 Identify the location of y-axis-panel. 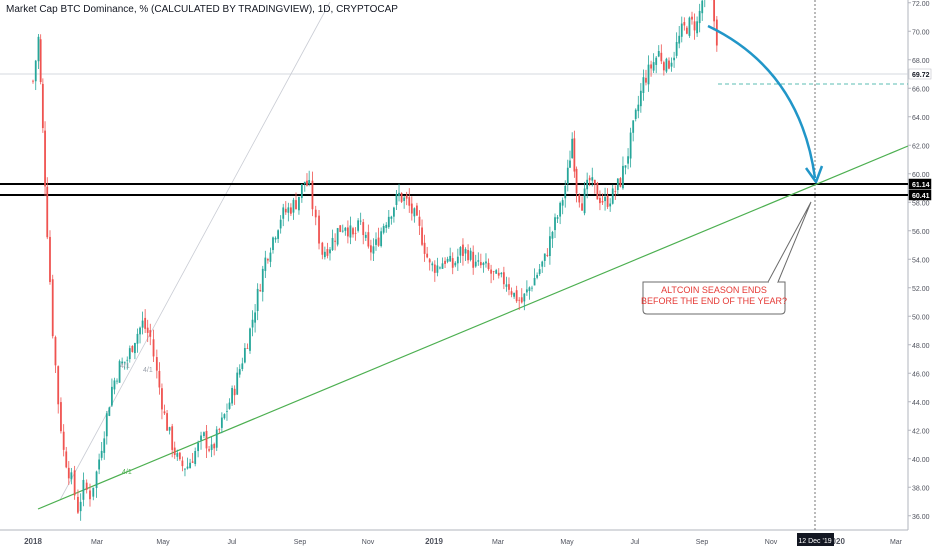
(920, 275).